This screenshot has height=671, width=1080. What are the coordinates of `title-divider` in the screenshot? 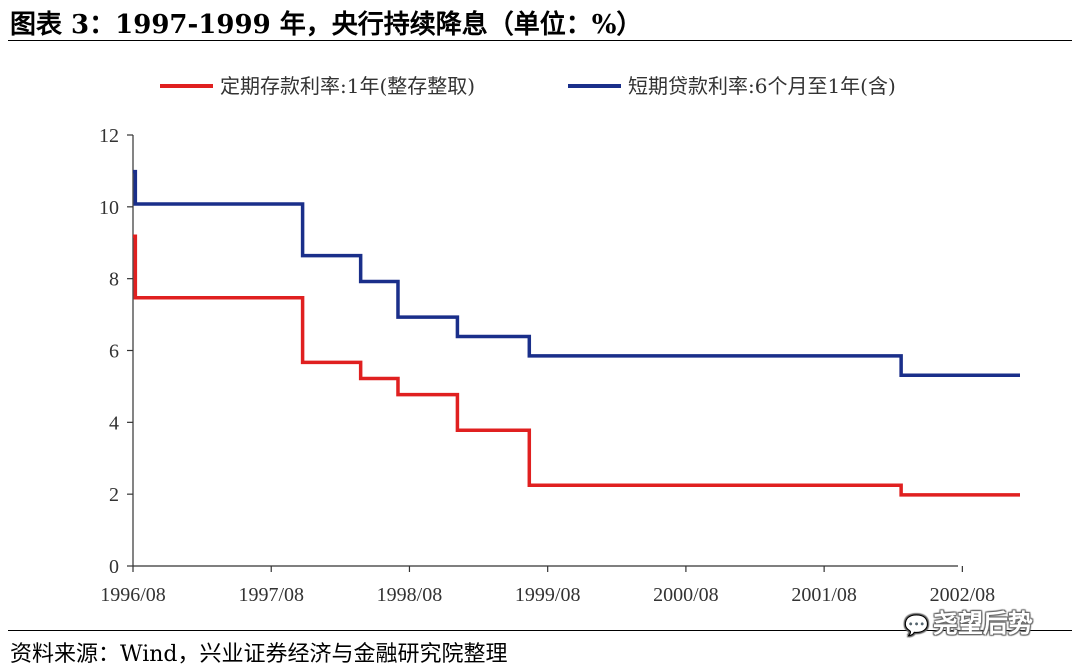 It's located at (540, 40).